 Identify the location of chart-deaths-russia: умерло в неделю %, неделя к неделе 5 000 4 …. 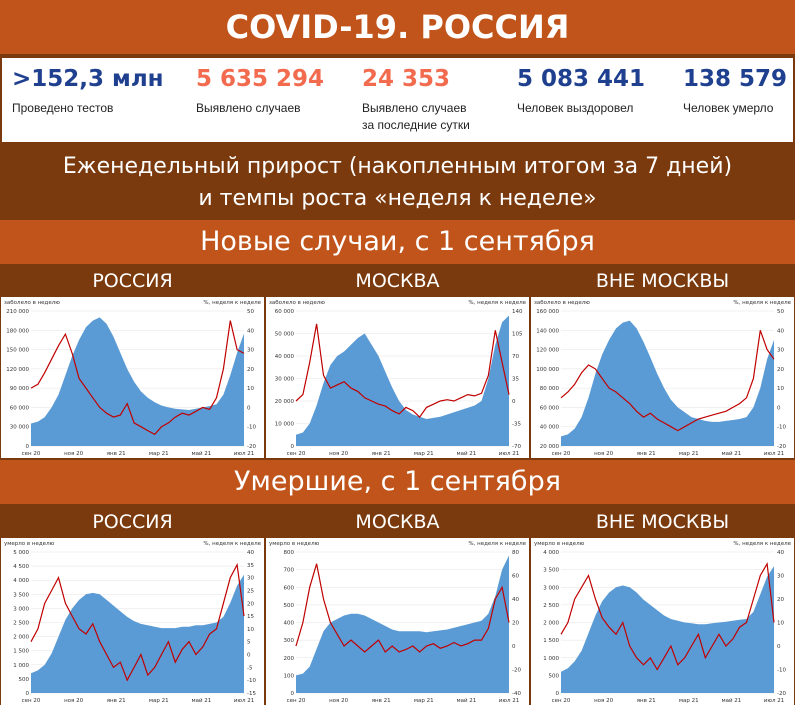
(133, 622).